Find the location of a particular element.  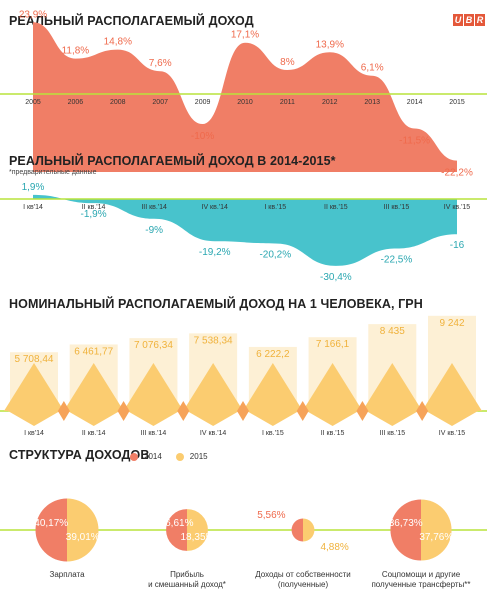

pie-label-2014: 16,61% is located at coordinates (177, 523).